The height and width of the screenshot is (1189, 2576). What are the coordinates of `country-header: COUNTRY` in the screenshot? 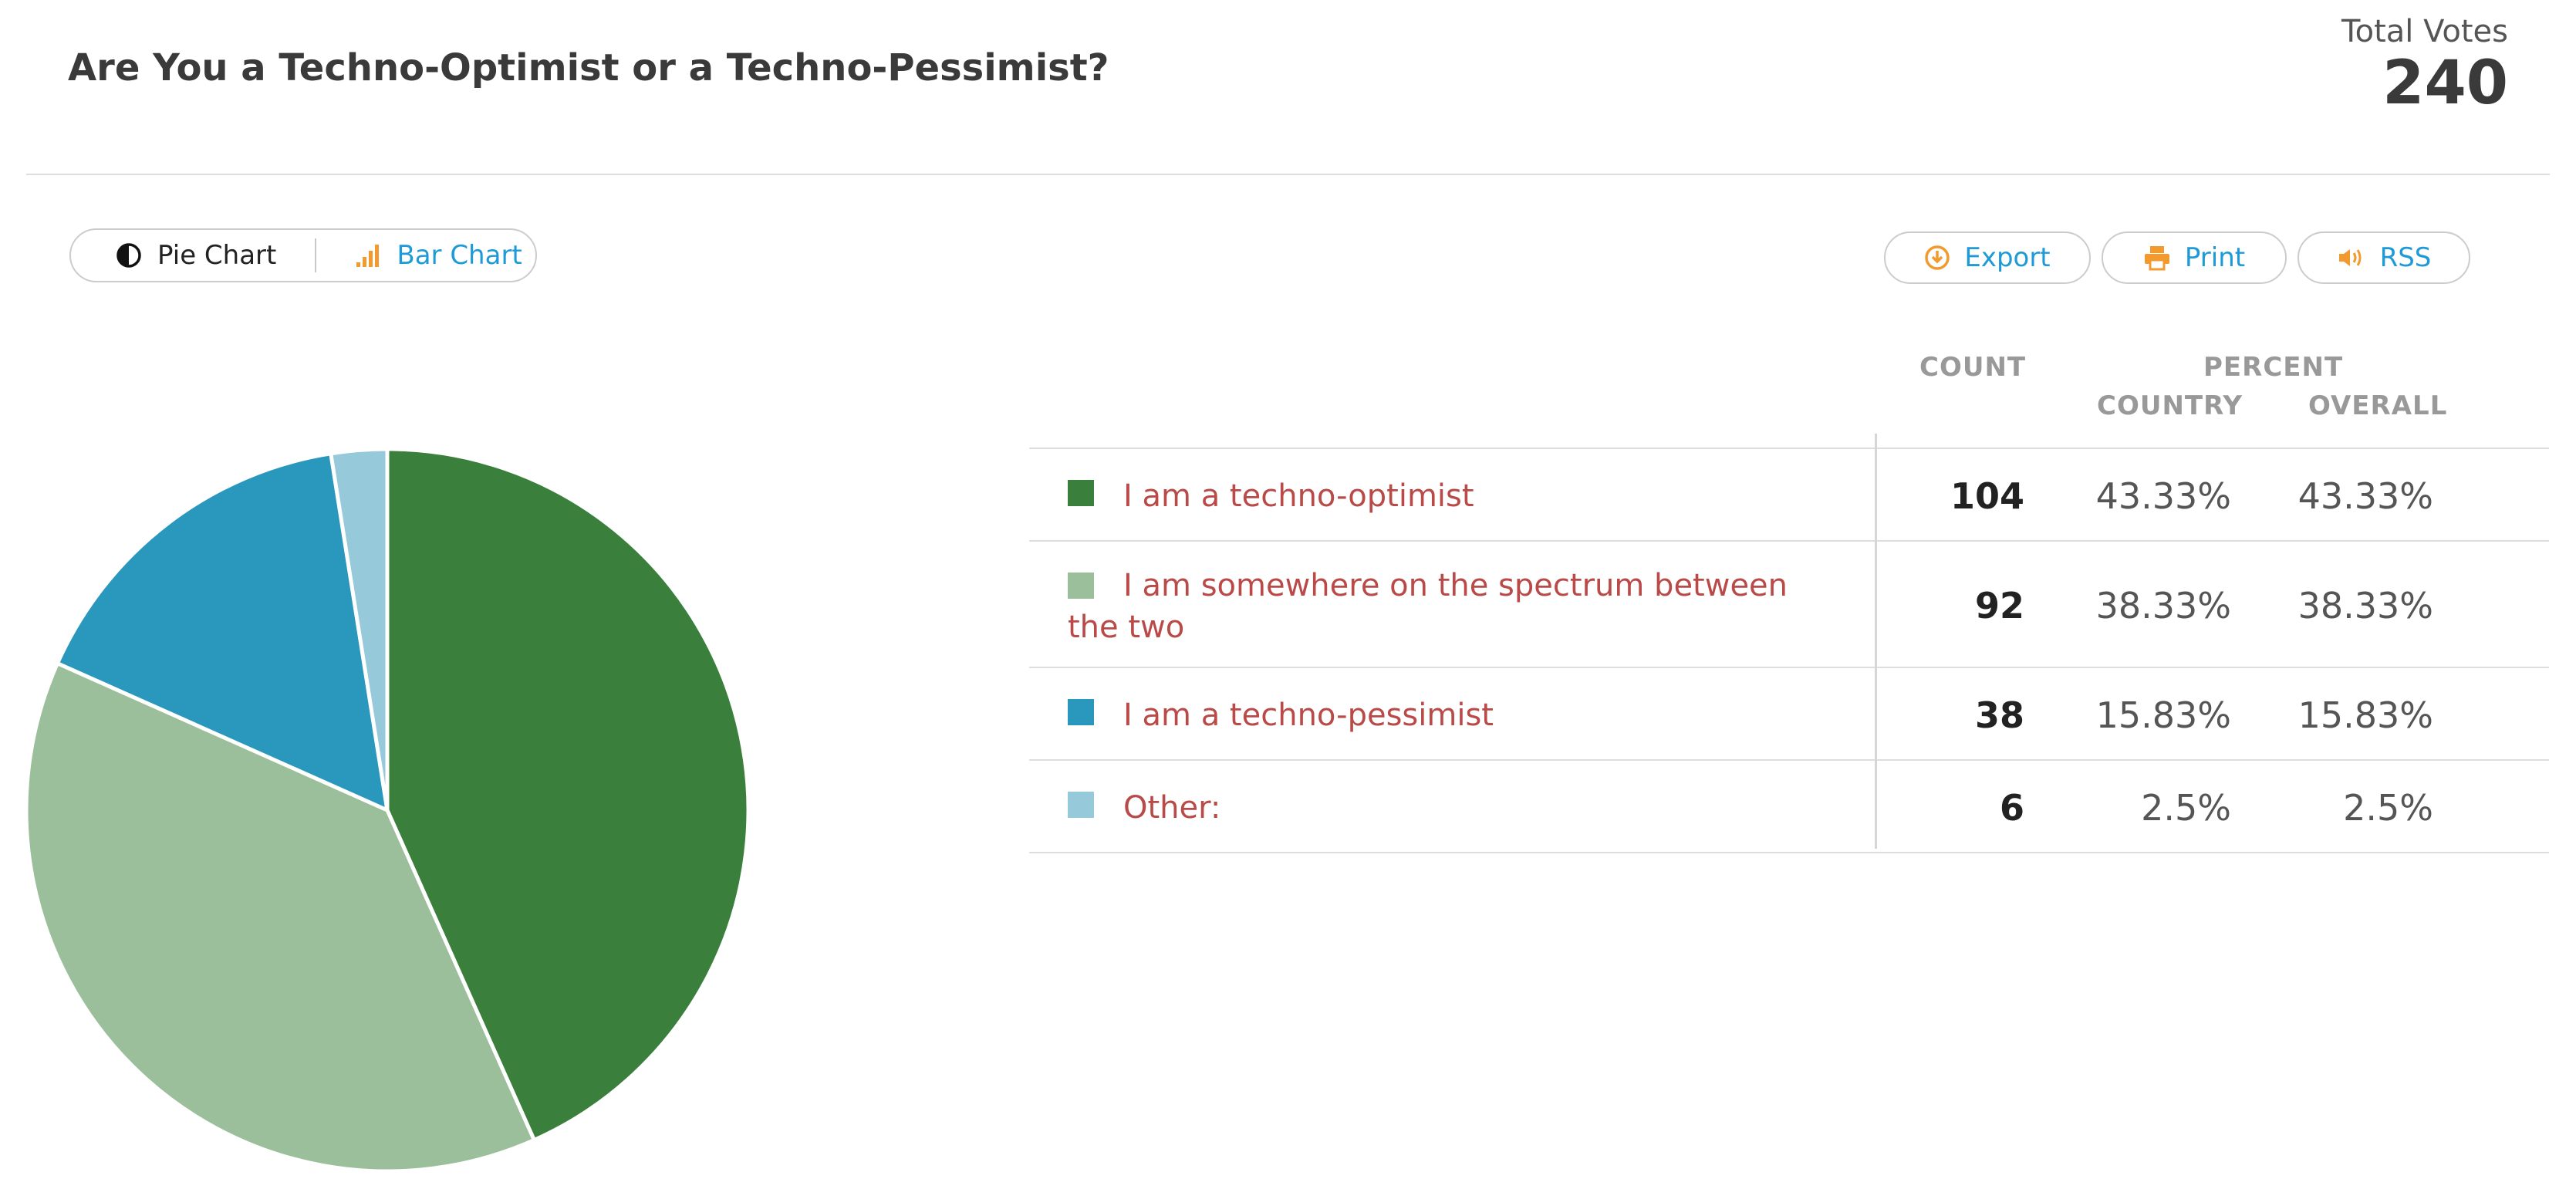 It's located at (2170, 405).